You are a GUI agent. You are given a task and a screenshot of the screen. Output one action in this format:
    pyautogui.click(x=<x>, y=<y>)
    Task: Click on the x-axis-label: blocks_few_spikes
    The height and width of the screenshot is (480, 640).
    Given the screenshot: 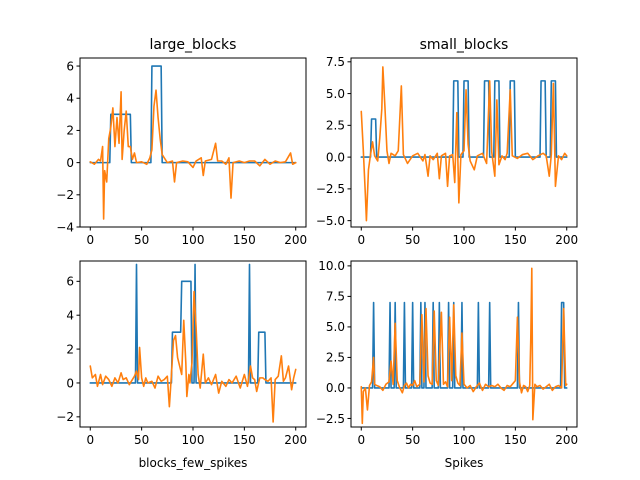 What is the action you would take?
    pyautogui.click(x=193, y=463)
    